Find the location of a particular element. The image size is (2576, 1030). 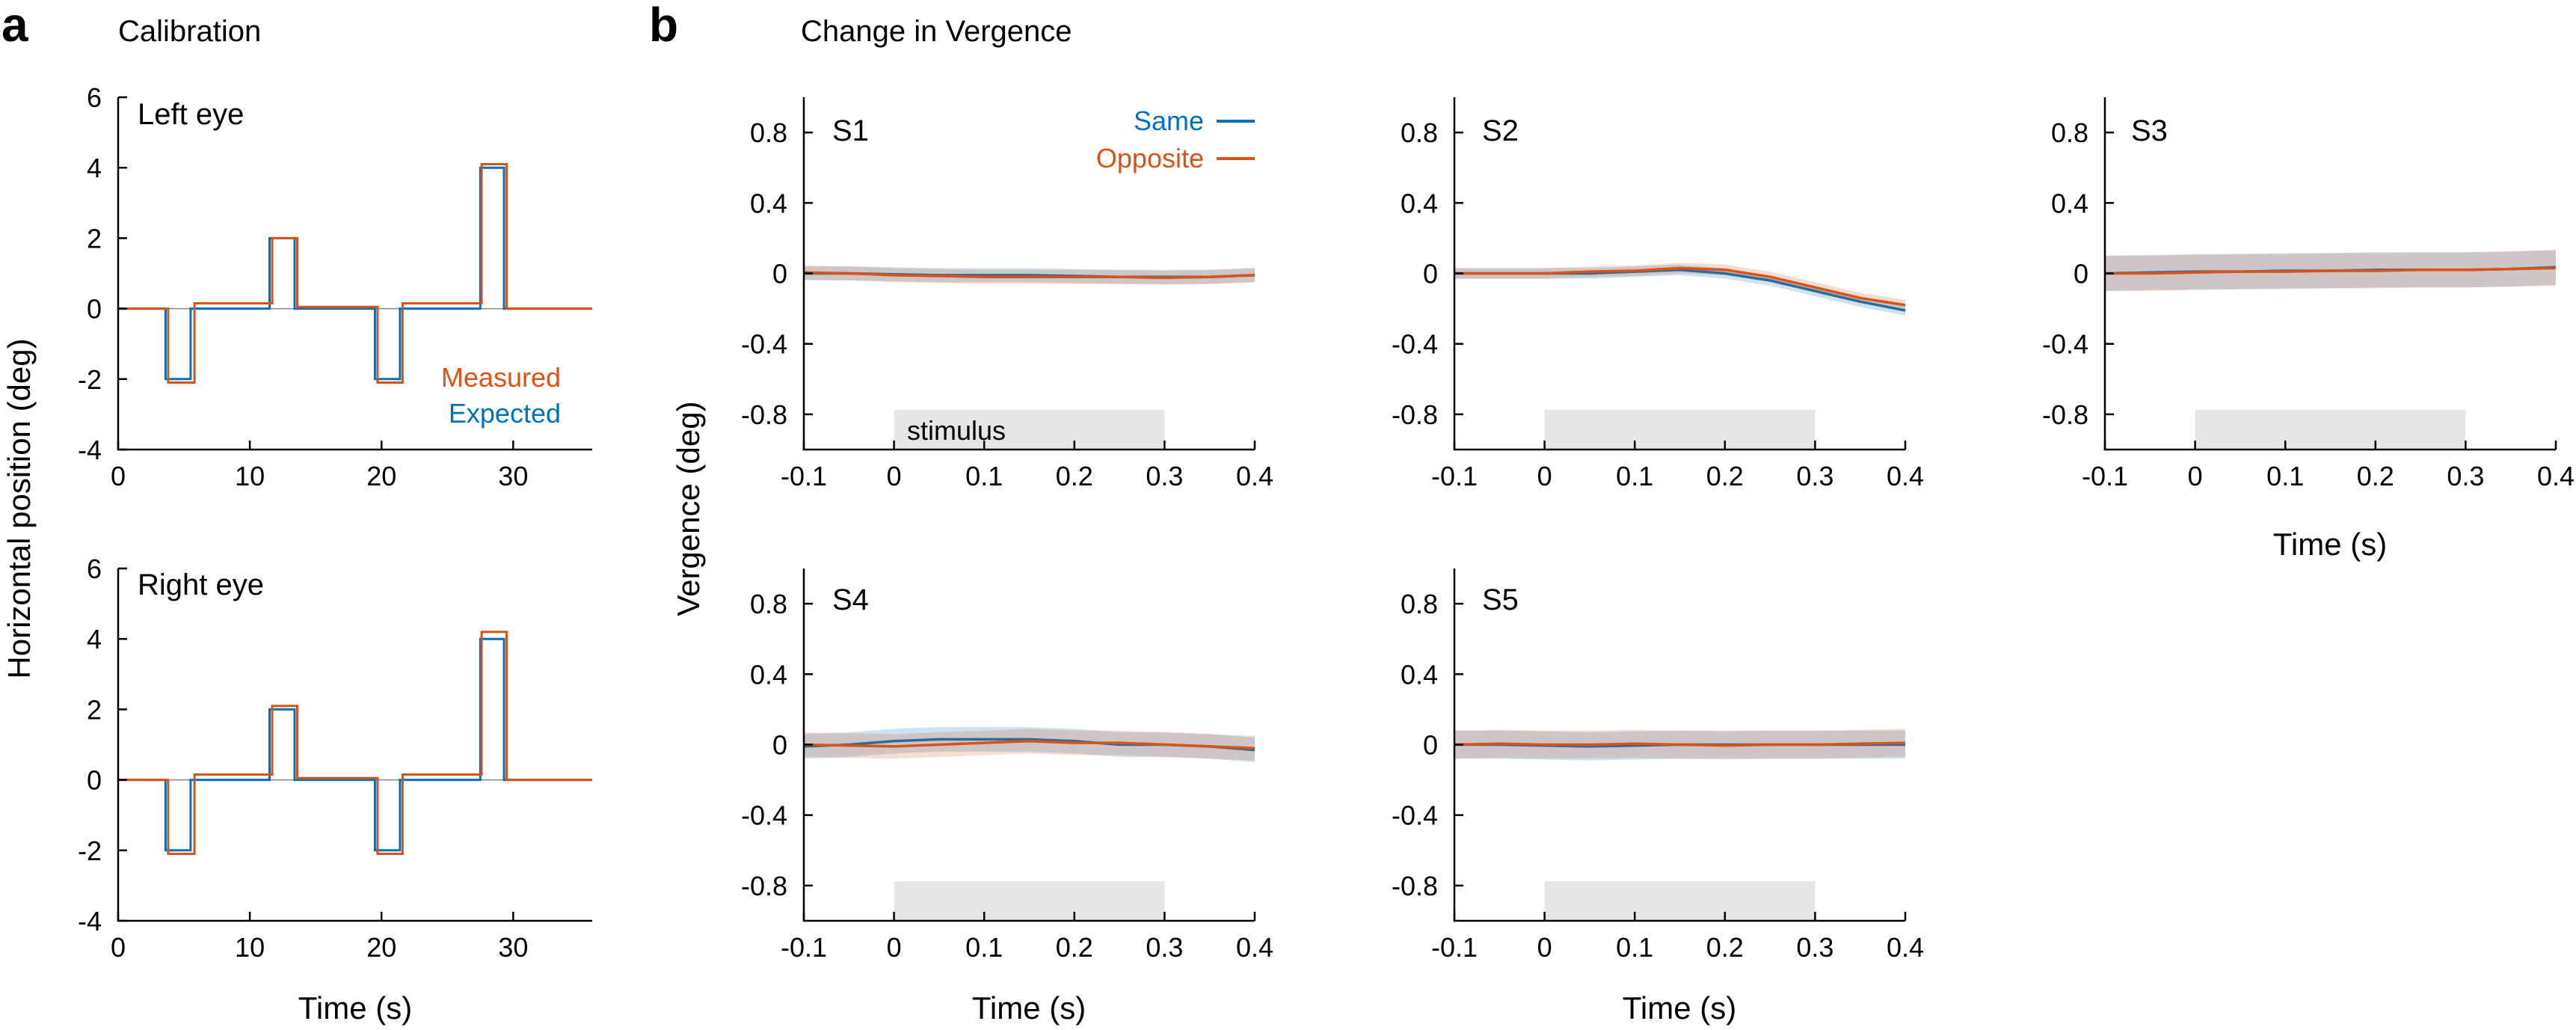

s1-ytick-label: 0.4 is located at coordinates (768, 203).